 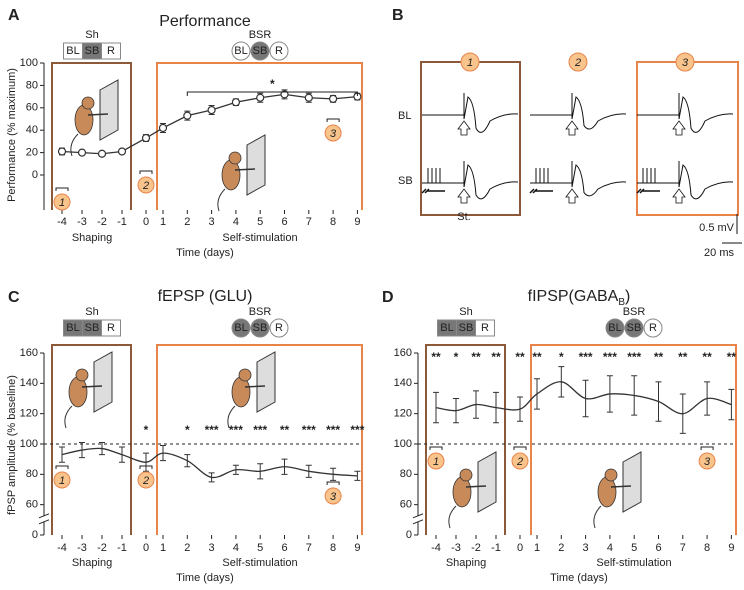 I want to click on y-tick-label: 80, so click(x=32, y=474).